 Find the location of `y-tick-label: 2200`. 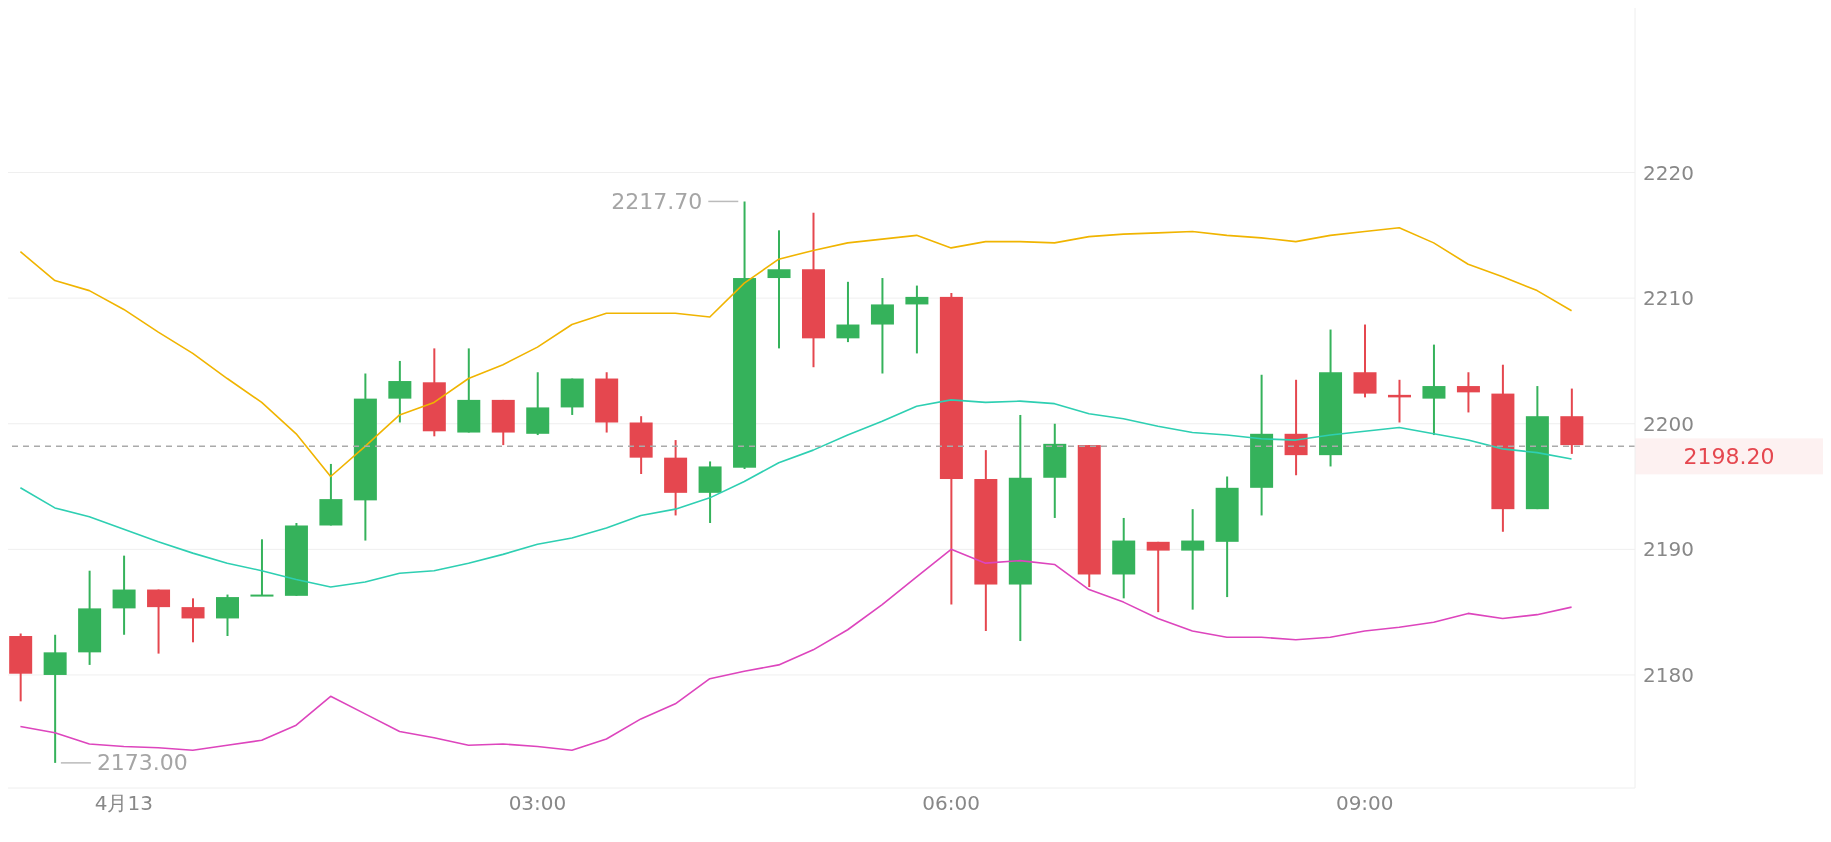

y-tick-label: 2200 is located at coordinates (1668, 423).